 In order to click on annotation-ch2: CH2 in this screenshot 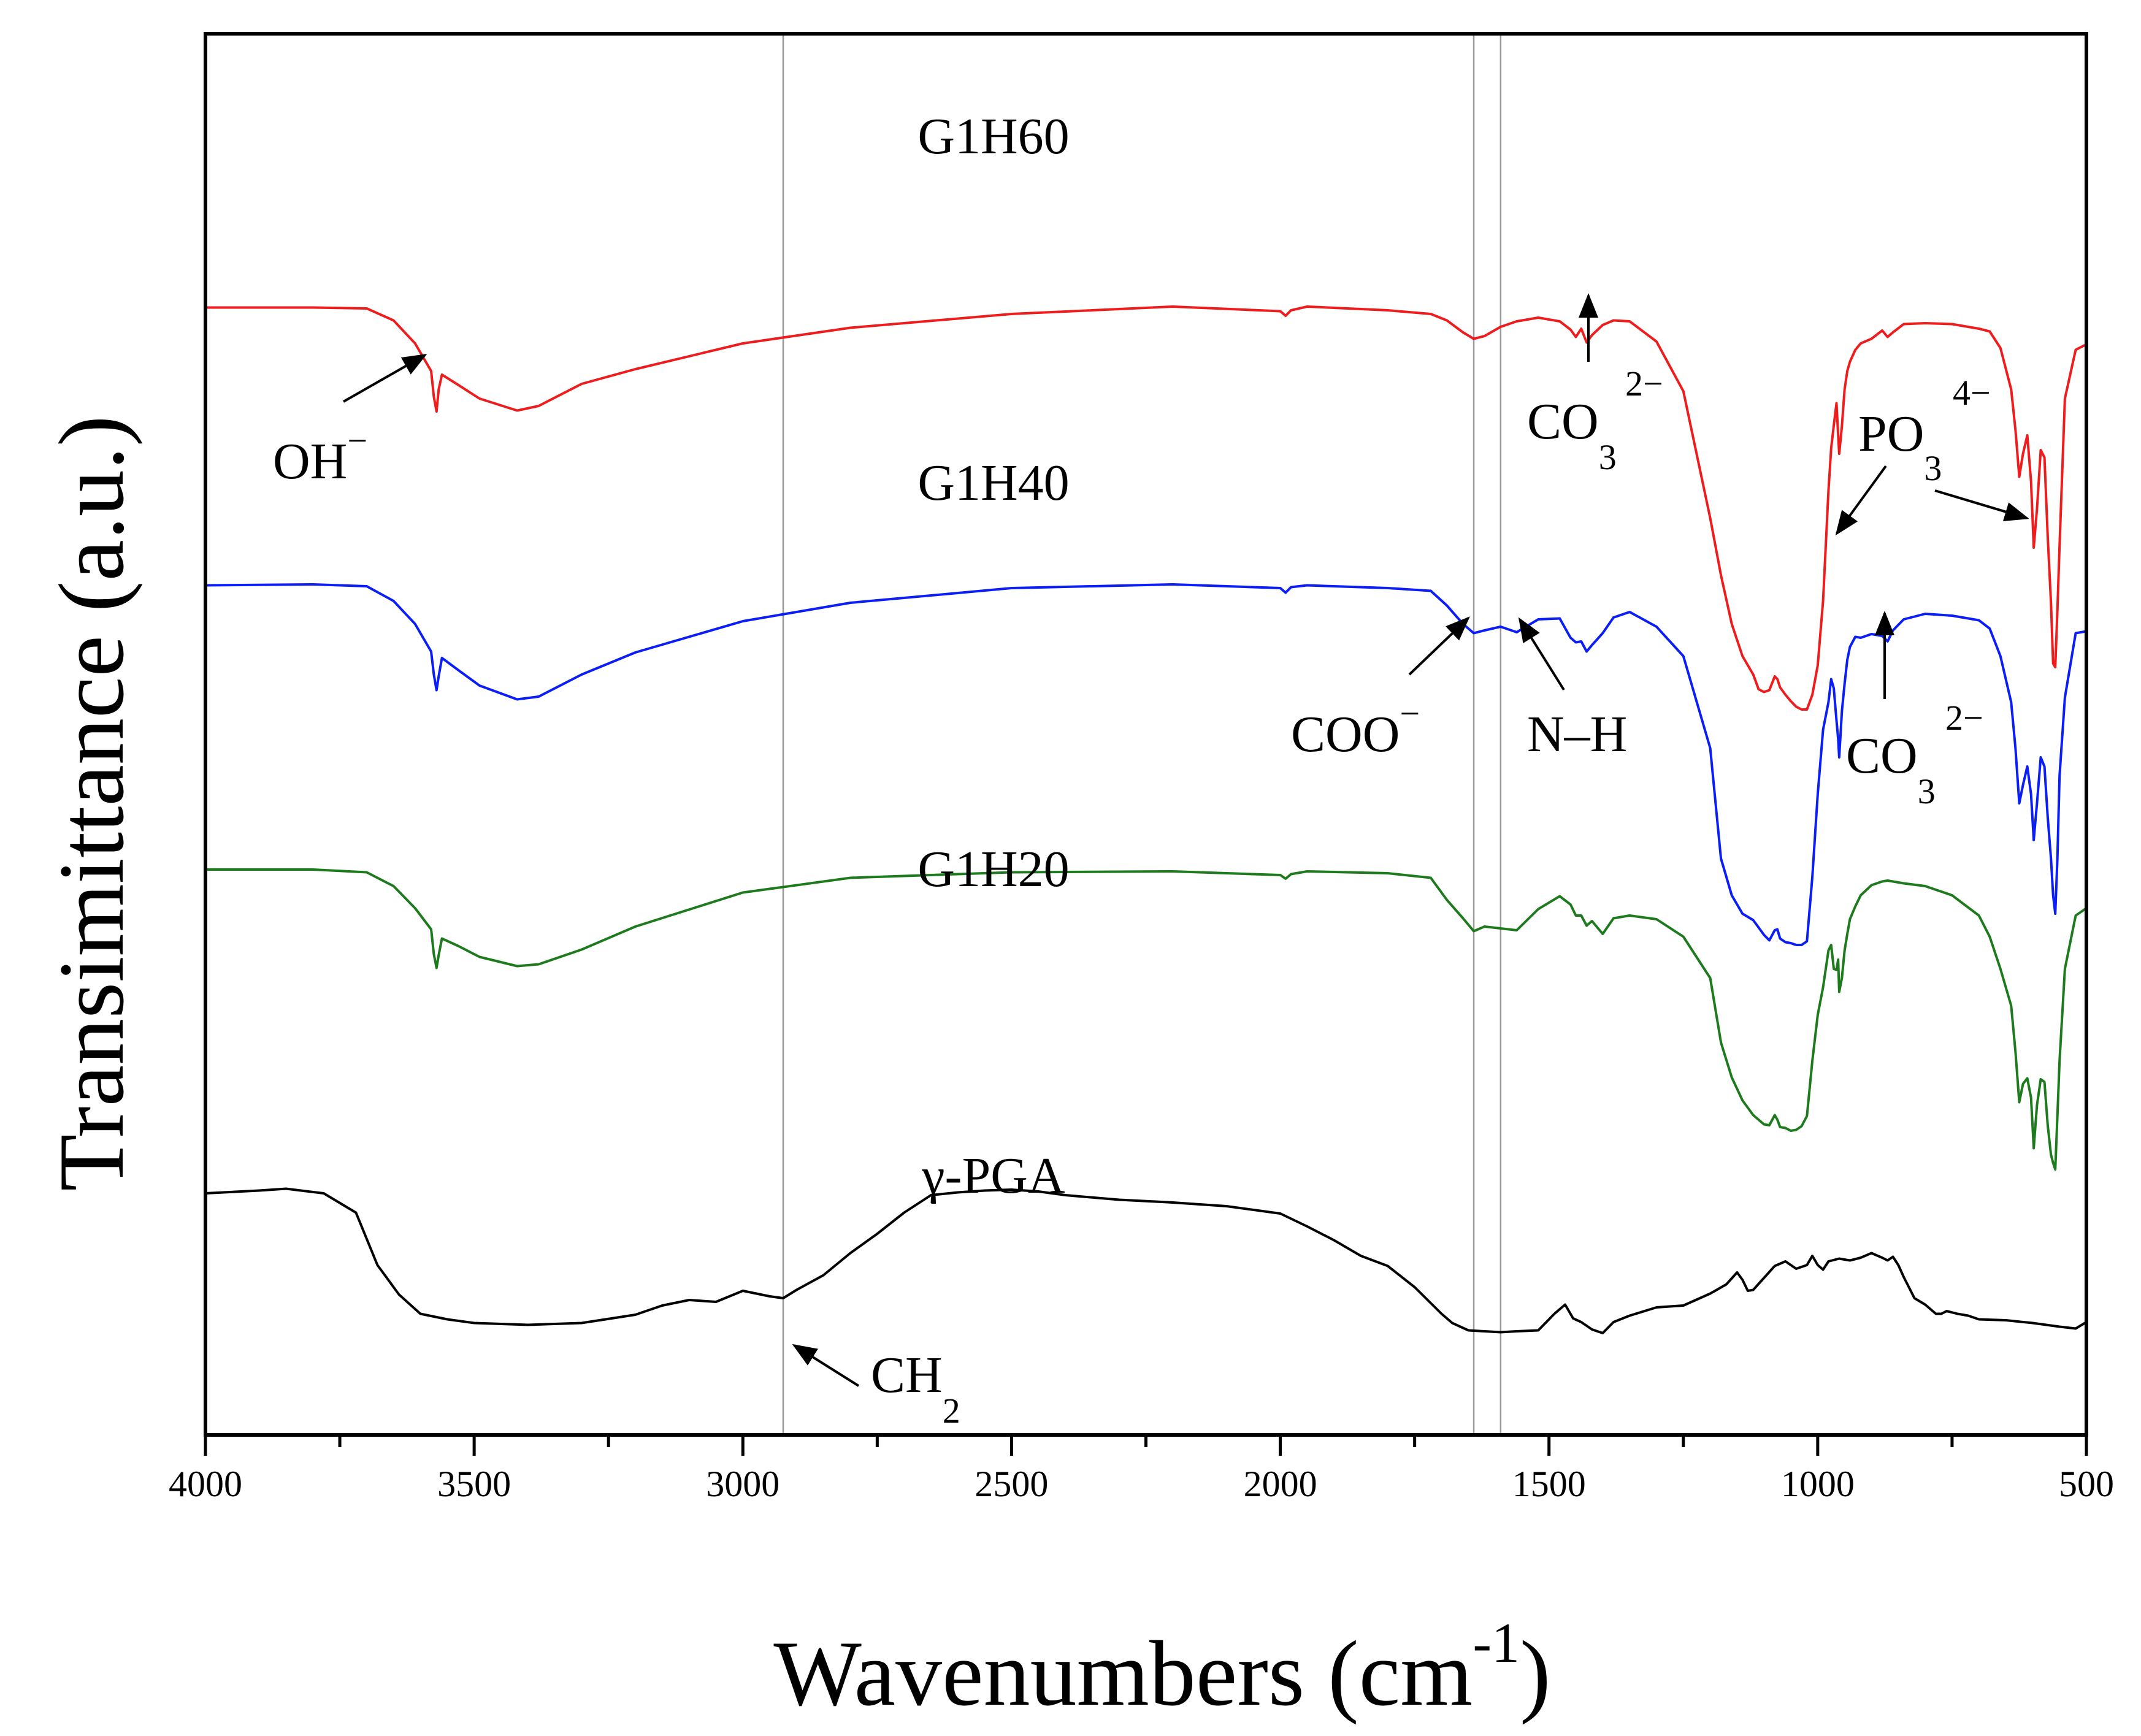, I will do `click(915, 1389)`.